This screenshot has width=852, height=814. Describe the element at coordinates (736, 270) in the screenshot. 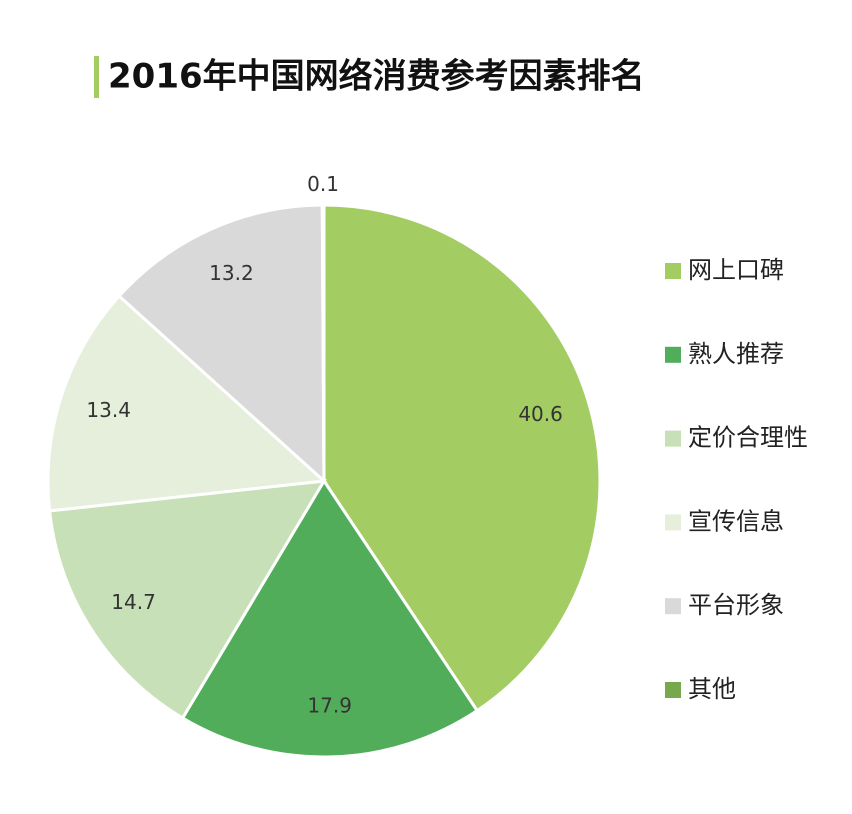

I see `legend-label: 网上口碑` at that location.